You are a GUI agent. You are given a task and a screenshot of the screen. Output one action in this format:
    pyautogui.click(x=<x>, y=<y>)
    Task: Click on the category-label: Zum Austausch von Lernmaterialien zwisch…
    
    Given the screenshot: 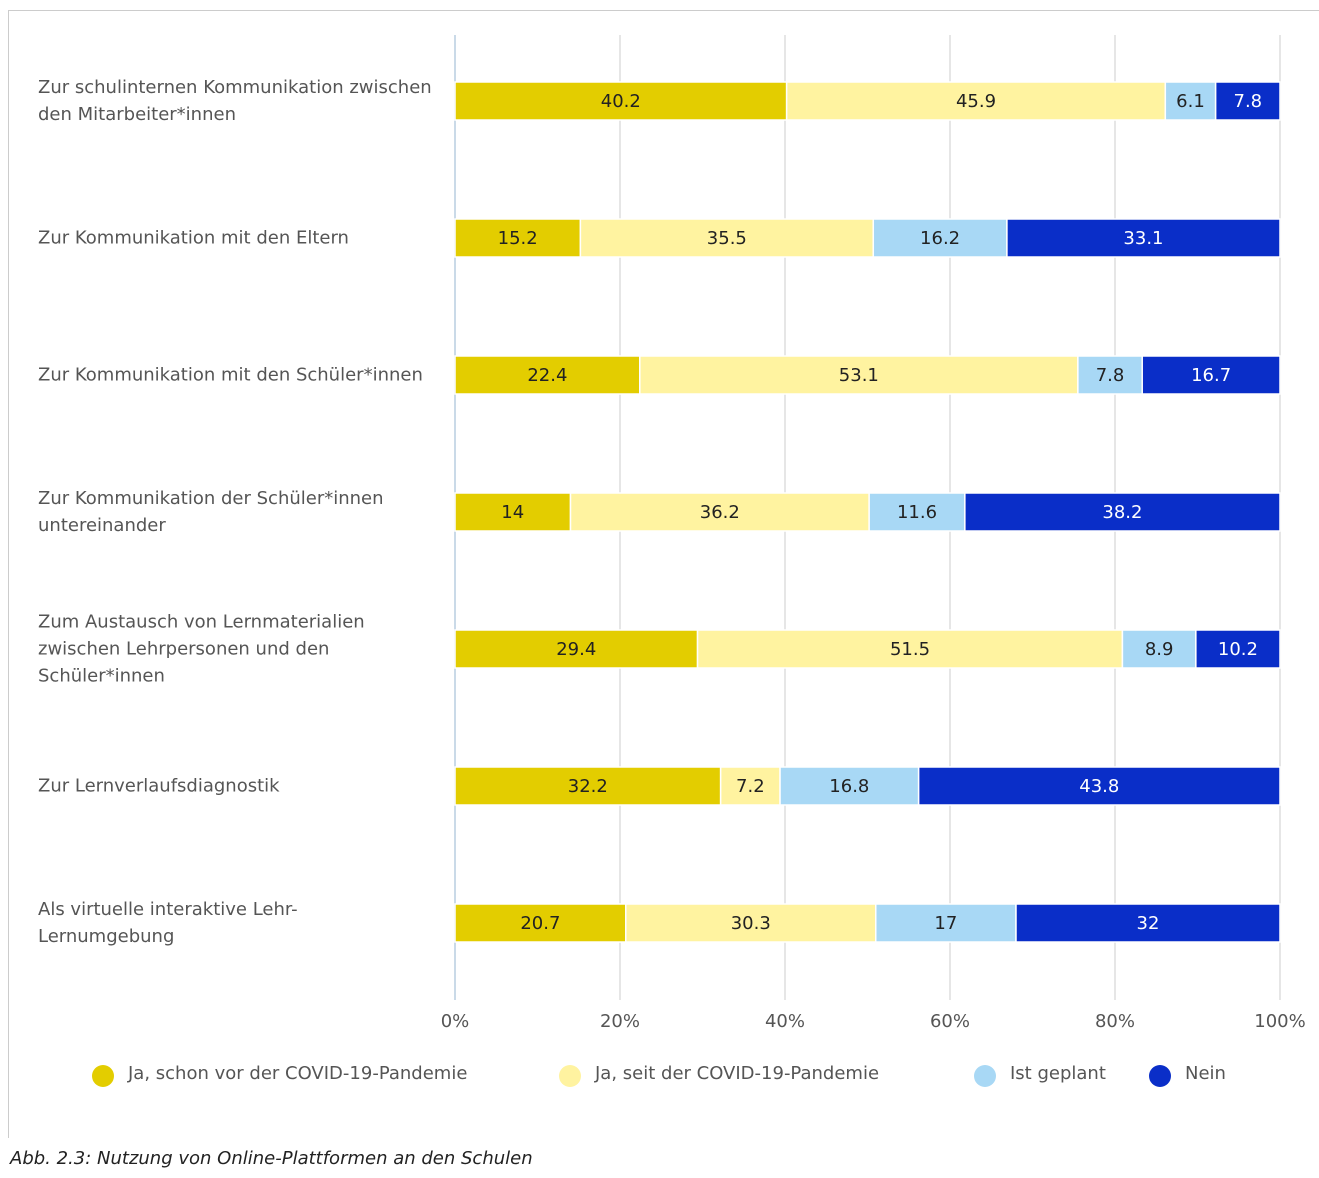 What is the action you would take?
    pyautogui.click(x=201, y=649)
    